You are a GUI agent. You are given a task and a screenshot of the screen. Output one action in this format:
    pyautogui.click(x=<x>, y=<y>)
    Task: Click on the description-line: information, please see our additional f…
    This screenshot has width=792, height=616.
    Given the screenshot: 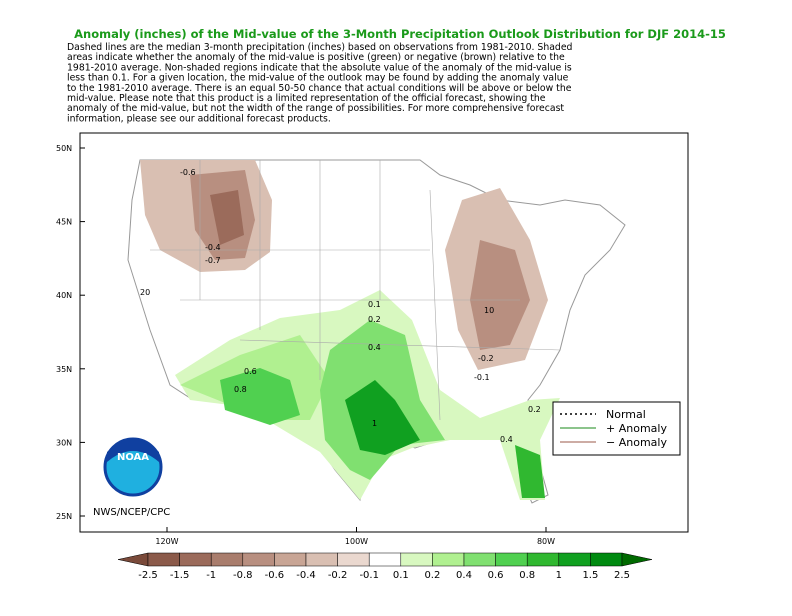 What is the action you would take?
    pyautogui.click(x=199, y=118)
    